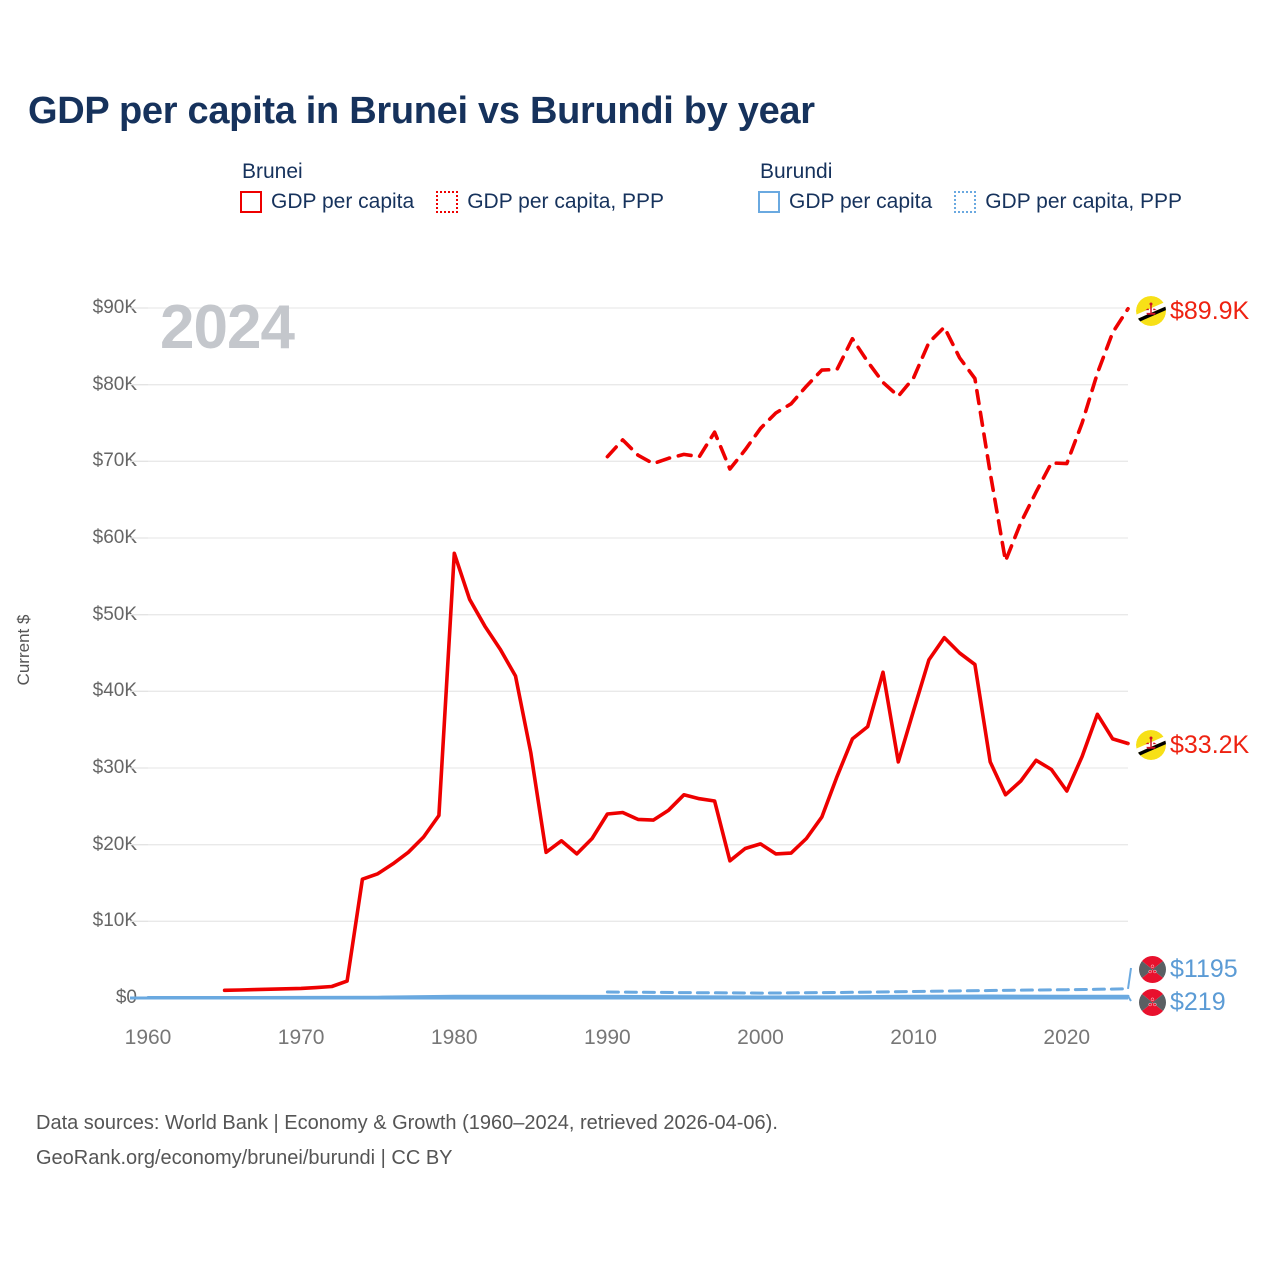 This screenshot has height=1280, width=1280. Describe the element at coordinates (114, 691) in the screenshot. I see `y-tick-label: $40K` at that location.